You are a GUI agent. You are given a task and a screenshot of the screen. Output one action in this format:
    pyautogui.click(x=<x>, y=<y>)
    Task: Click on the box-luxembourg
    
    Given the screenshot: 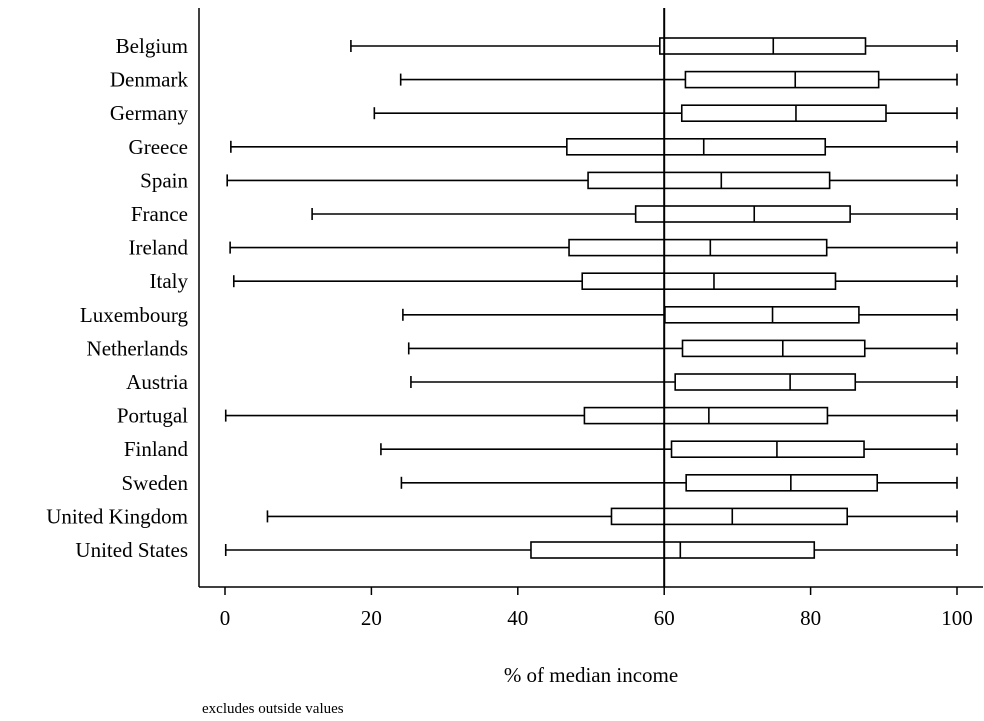 What is the action you would take?
    pyautogui.click(x=680, y=314)
    